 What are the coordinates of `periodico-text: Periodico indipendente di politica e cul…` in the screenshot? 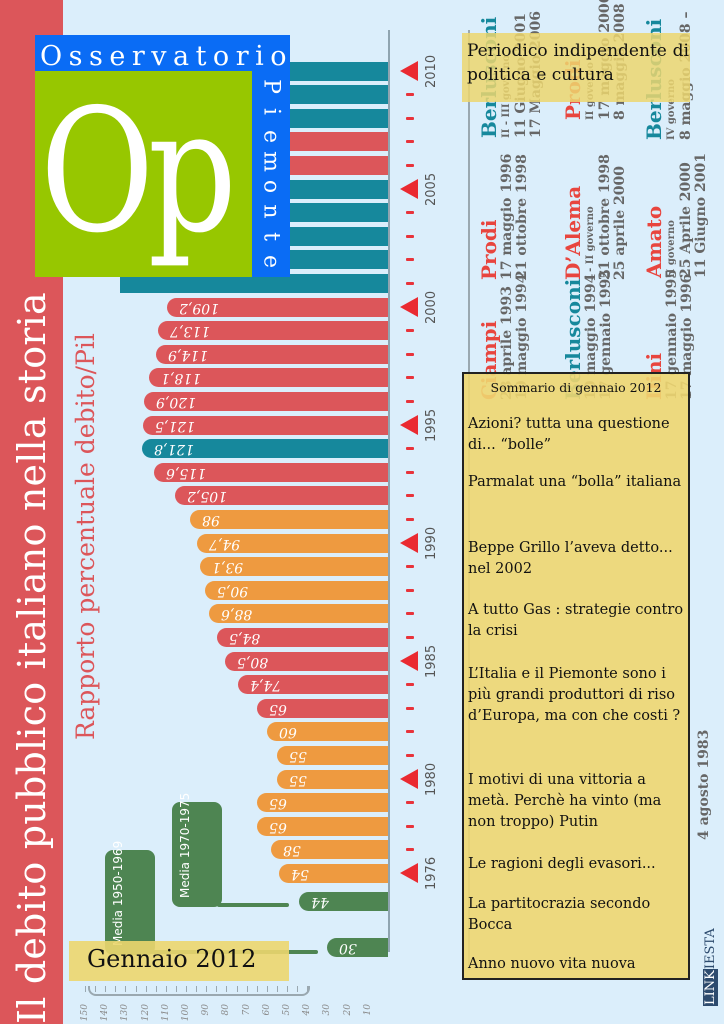 It's located at (578, 63).